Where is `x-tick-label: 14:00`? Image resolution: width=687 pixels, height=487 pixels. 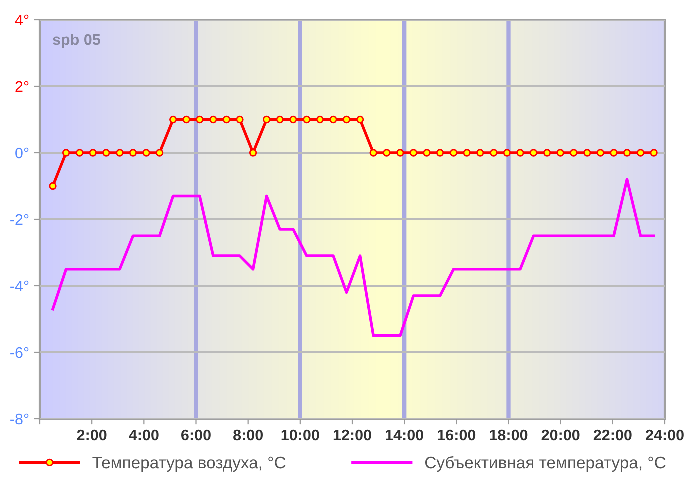
x-tick-label: 14:00 is located at coordinates (405, 435).